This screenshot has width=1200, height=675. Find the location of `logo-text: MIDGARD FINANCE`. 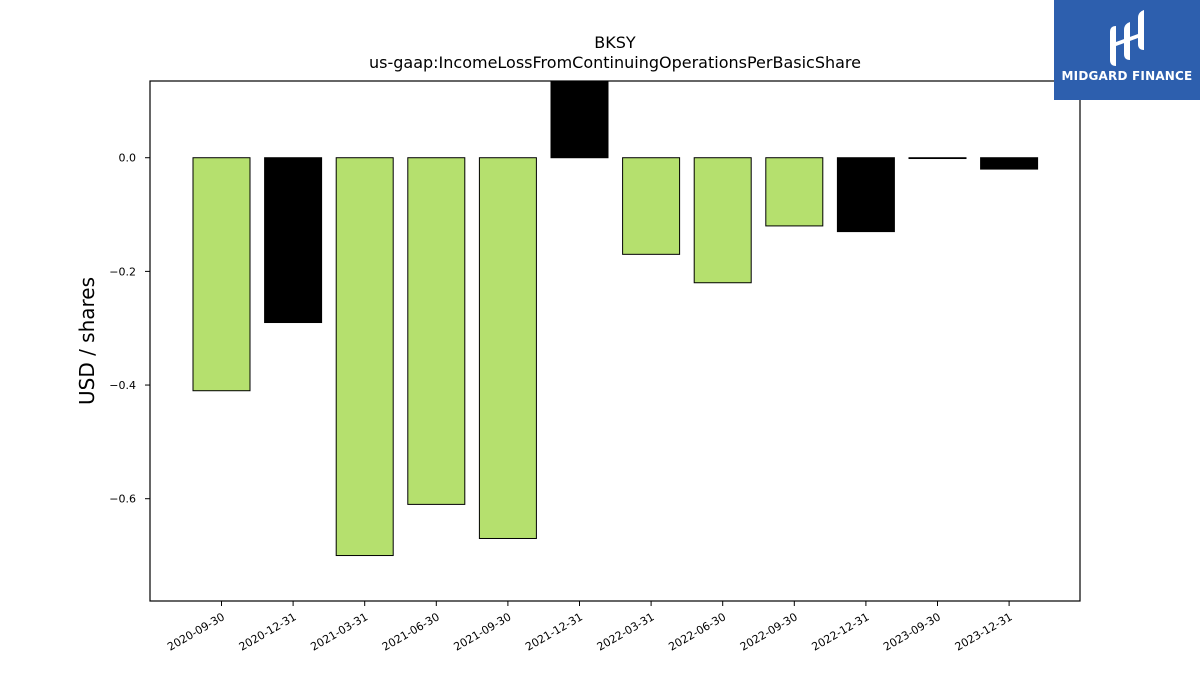

logo-text: MIDGARD FINANCE is located at coordinates (1127, 76).